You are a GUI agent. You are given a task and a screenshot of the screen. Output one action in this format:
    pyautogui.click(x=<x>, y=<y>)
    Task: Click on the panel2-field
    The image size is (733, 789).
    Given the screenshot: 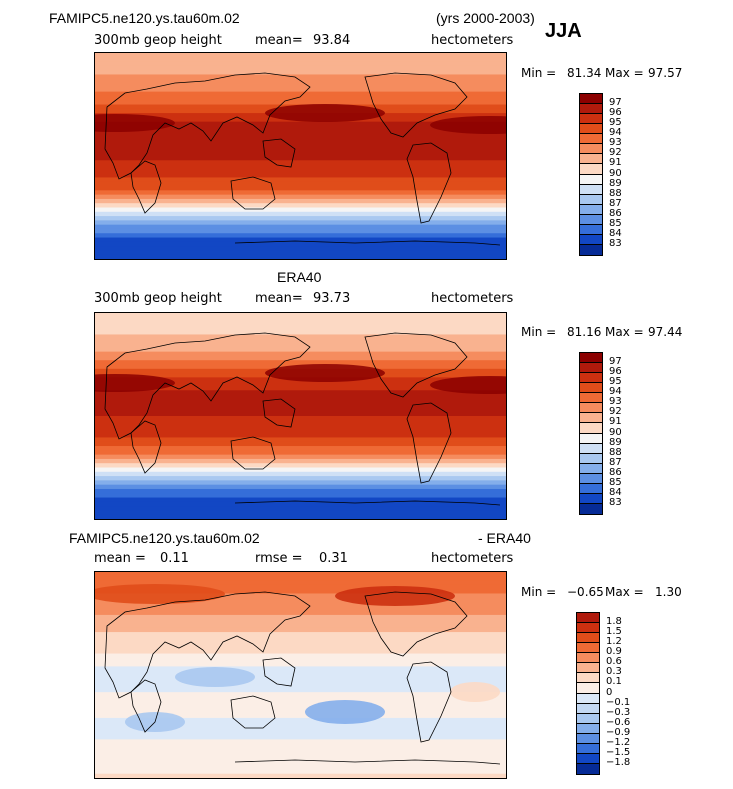 What is the action you would take?
    pyautogui.click(x=300, y=416)
    